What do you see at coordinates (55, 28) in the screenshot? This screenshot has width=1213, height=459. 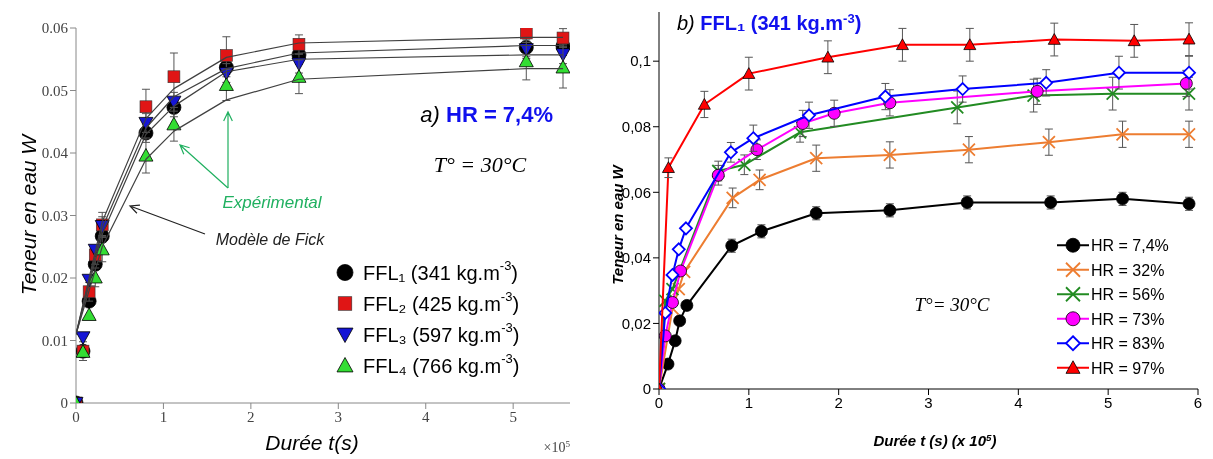 I see `y-tick-label: 0.06` at bounding box center [55, 28].